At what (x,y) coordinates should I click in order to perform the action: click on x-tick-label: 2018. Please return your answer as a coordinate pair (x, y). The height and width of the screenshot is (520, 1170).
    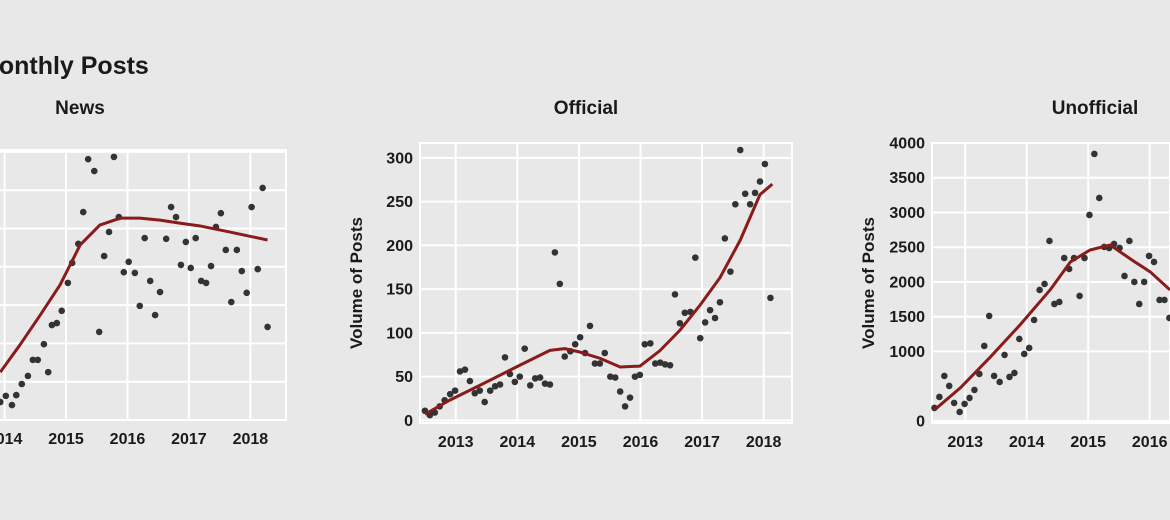
    Looking at the image, I should click on (764, 442).